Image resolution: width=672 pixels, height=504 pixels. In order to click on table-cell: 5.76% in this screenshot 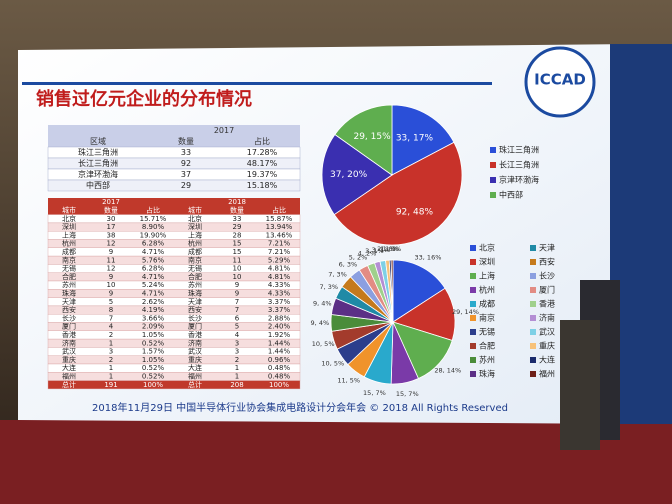, I will do `click(153, 260)`.